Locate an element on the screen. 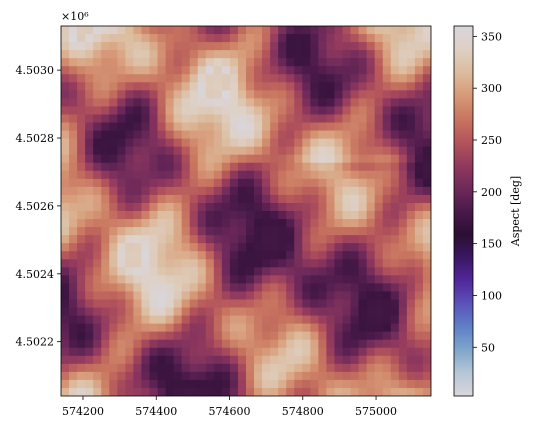  colorbar-tick-label: 100 is located at coordinates (491, 295).